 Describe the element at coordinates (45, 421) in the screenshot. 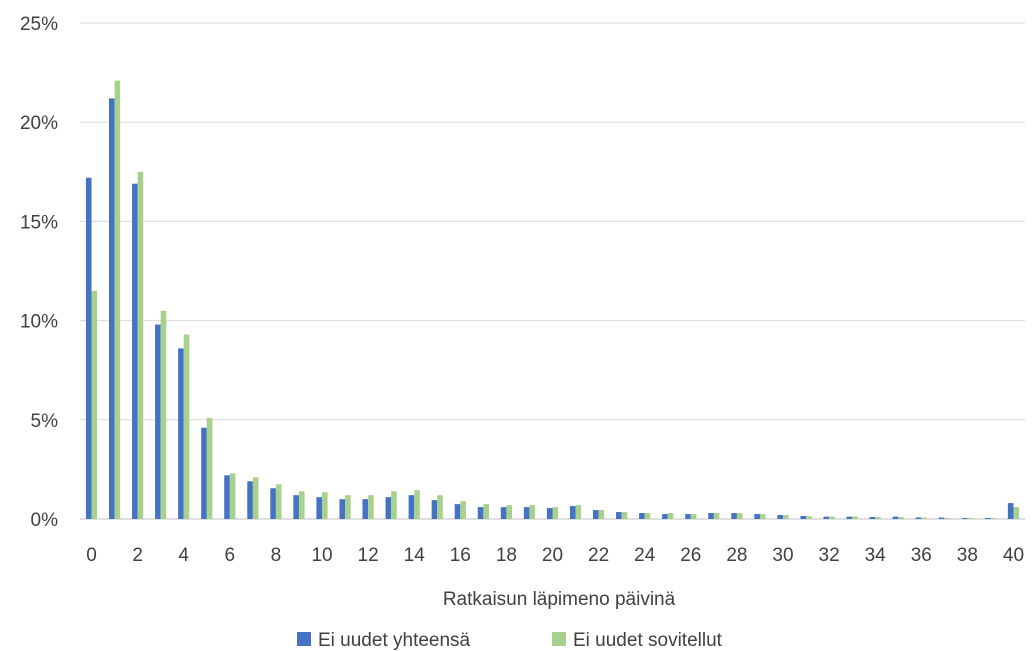

I see `y-tick-label: 5%` at that location.